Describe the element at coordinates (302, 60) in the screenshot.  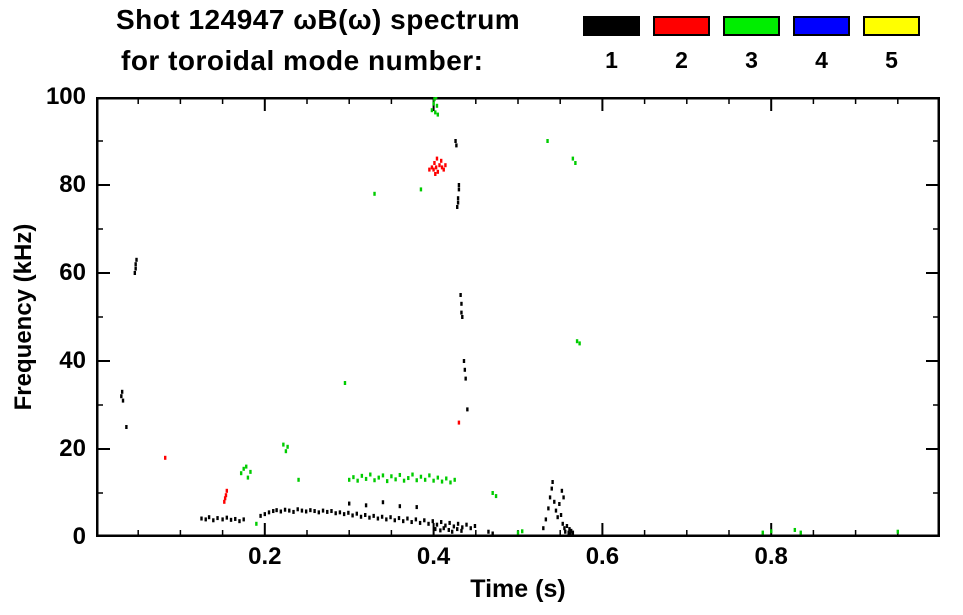
I see `chart-subtitle: for toroidal mode number:` at that location.